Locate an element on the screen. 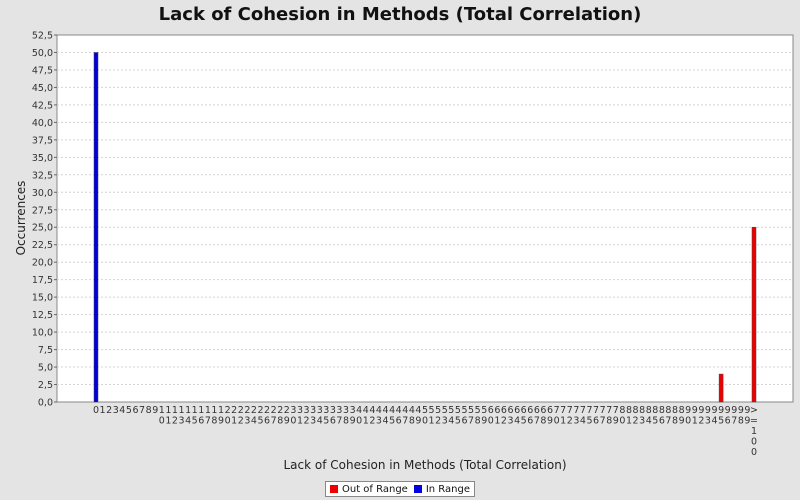 This screenshot has width=800, height=500. x-tick-label: 0 is located at coordinates (96, 410).